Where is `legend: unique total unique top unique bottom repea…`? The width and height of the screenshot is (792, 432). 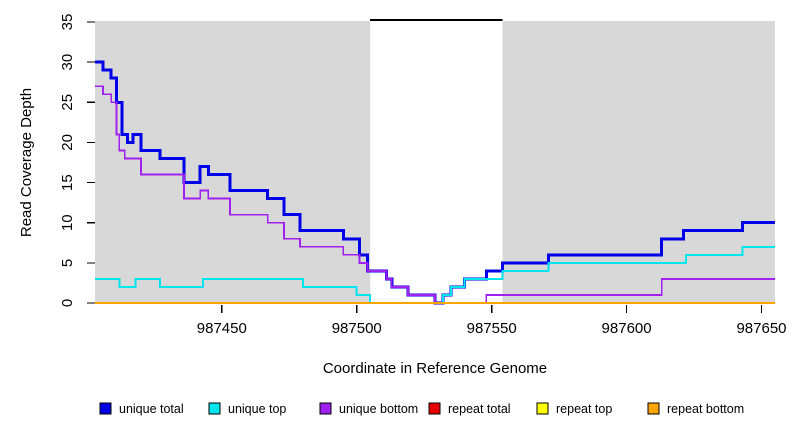
legend: unique total unique top unique bottom repea… is located at coordinates (421, 409).